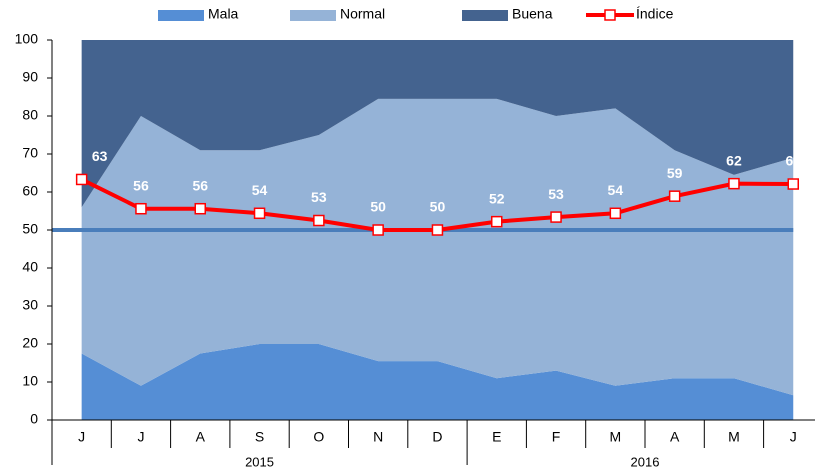 Image resolution: width=815 pixels, height=470 pixels. Describe the element at coordinates (30, 381) in the screenshot. I see `y-tick-label: 10` at that location.